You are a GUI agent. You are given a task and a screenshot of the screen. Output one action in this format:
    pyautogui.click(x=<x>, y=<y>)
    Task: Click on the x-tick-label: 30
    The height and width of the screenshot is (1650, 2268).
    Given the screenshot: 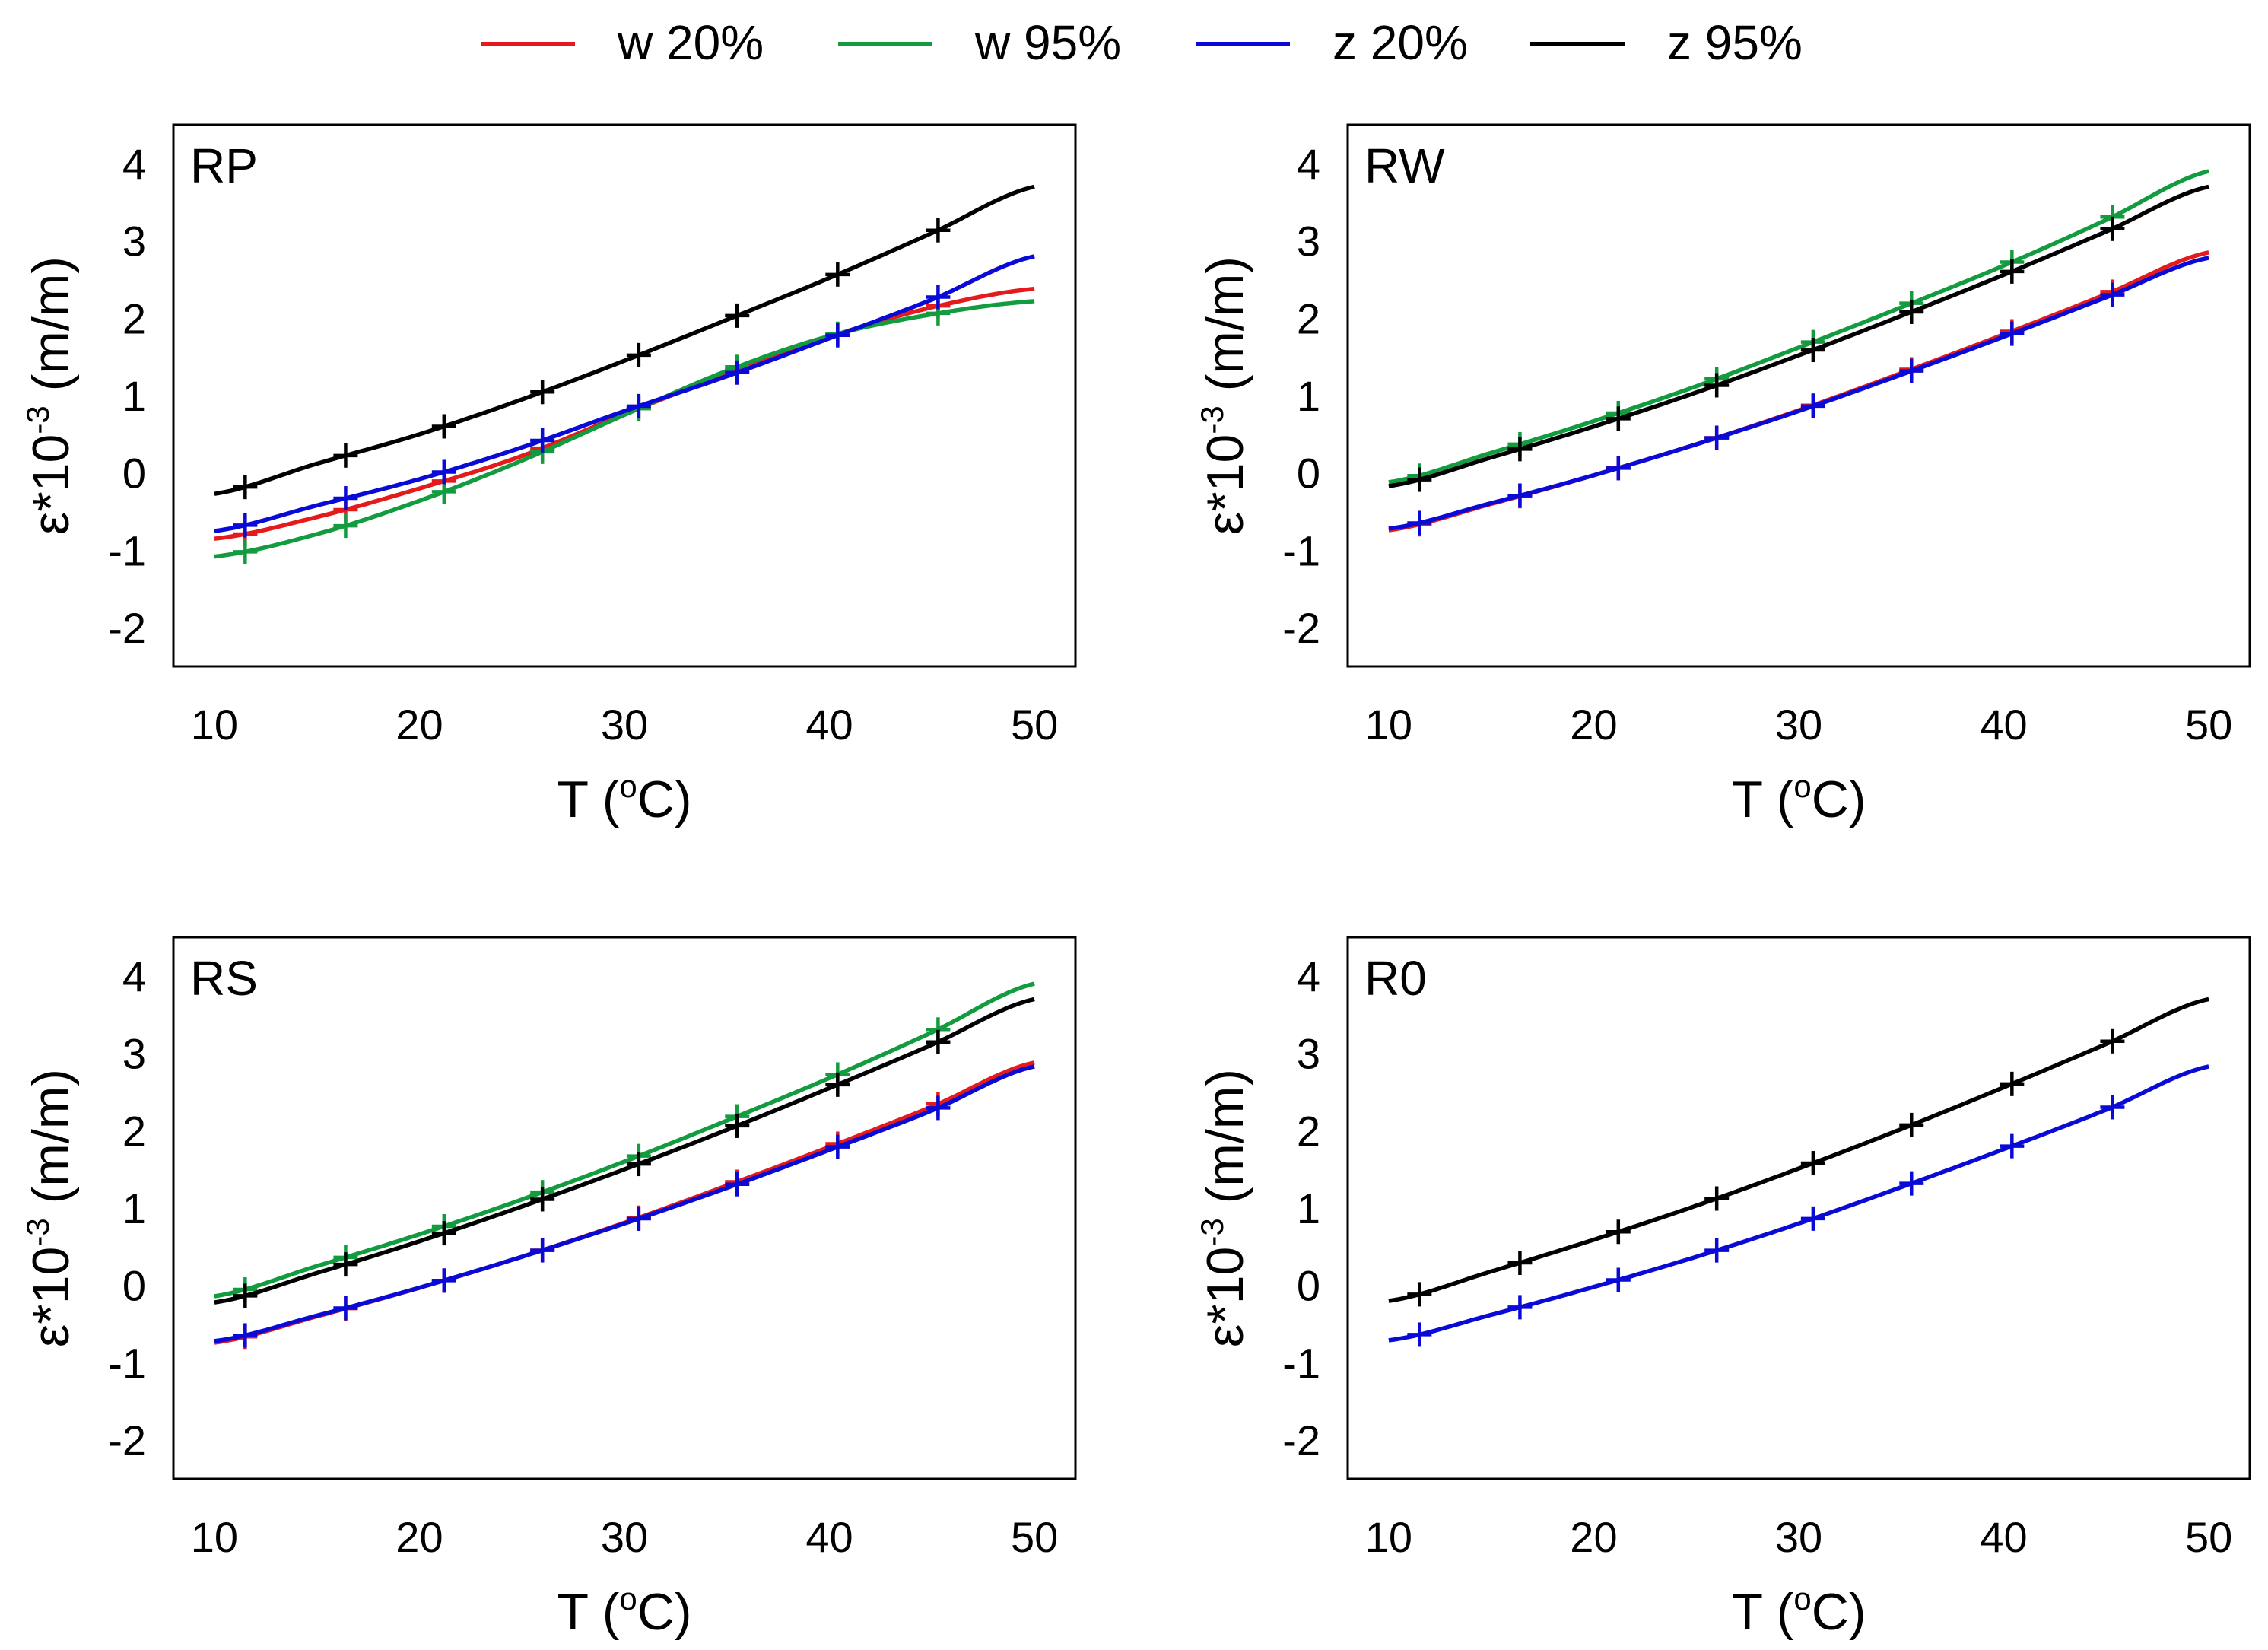 What is the action you would take?
    pyautogui.click(x=1798, y=725)
    